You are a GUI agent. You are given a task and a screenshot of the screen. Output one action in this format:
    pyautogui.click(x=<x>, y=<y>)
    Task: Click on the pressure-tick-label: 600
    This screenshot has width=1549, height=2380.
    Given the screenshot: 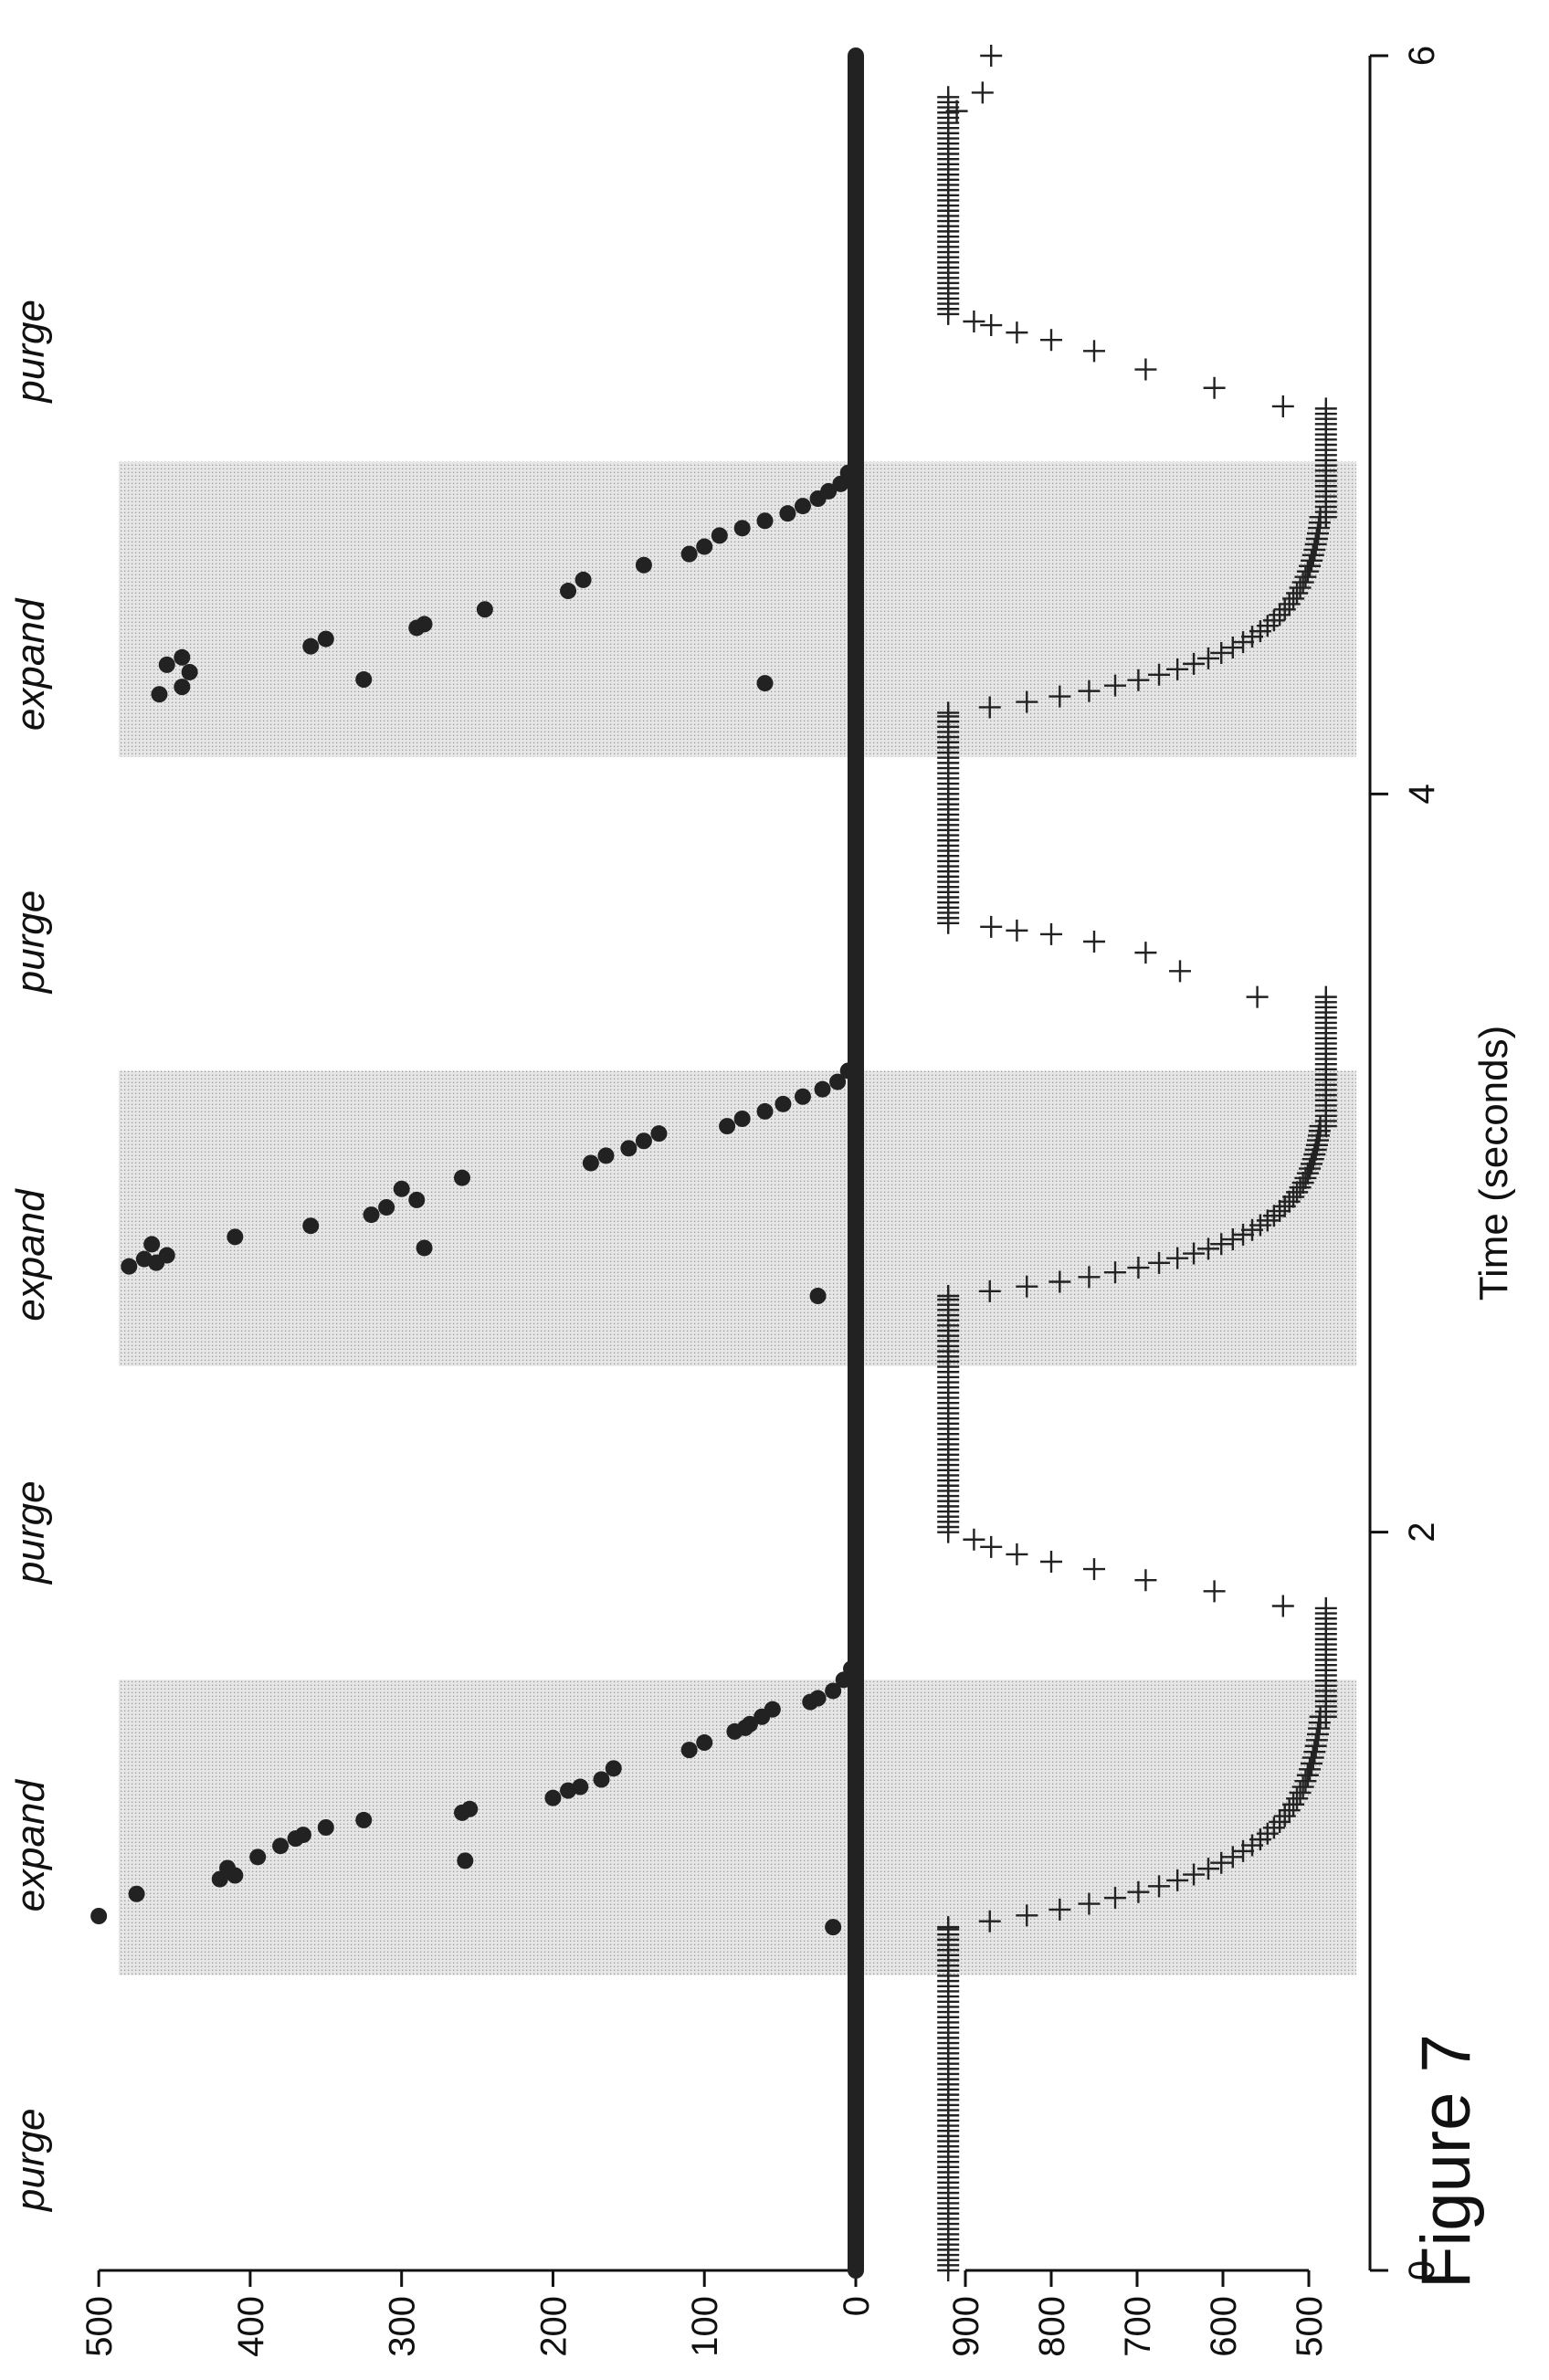 What is the action you would take?
    pyautogui.click(x=1224, y=2327)
    